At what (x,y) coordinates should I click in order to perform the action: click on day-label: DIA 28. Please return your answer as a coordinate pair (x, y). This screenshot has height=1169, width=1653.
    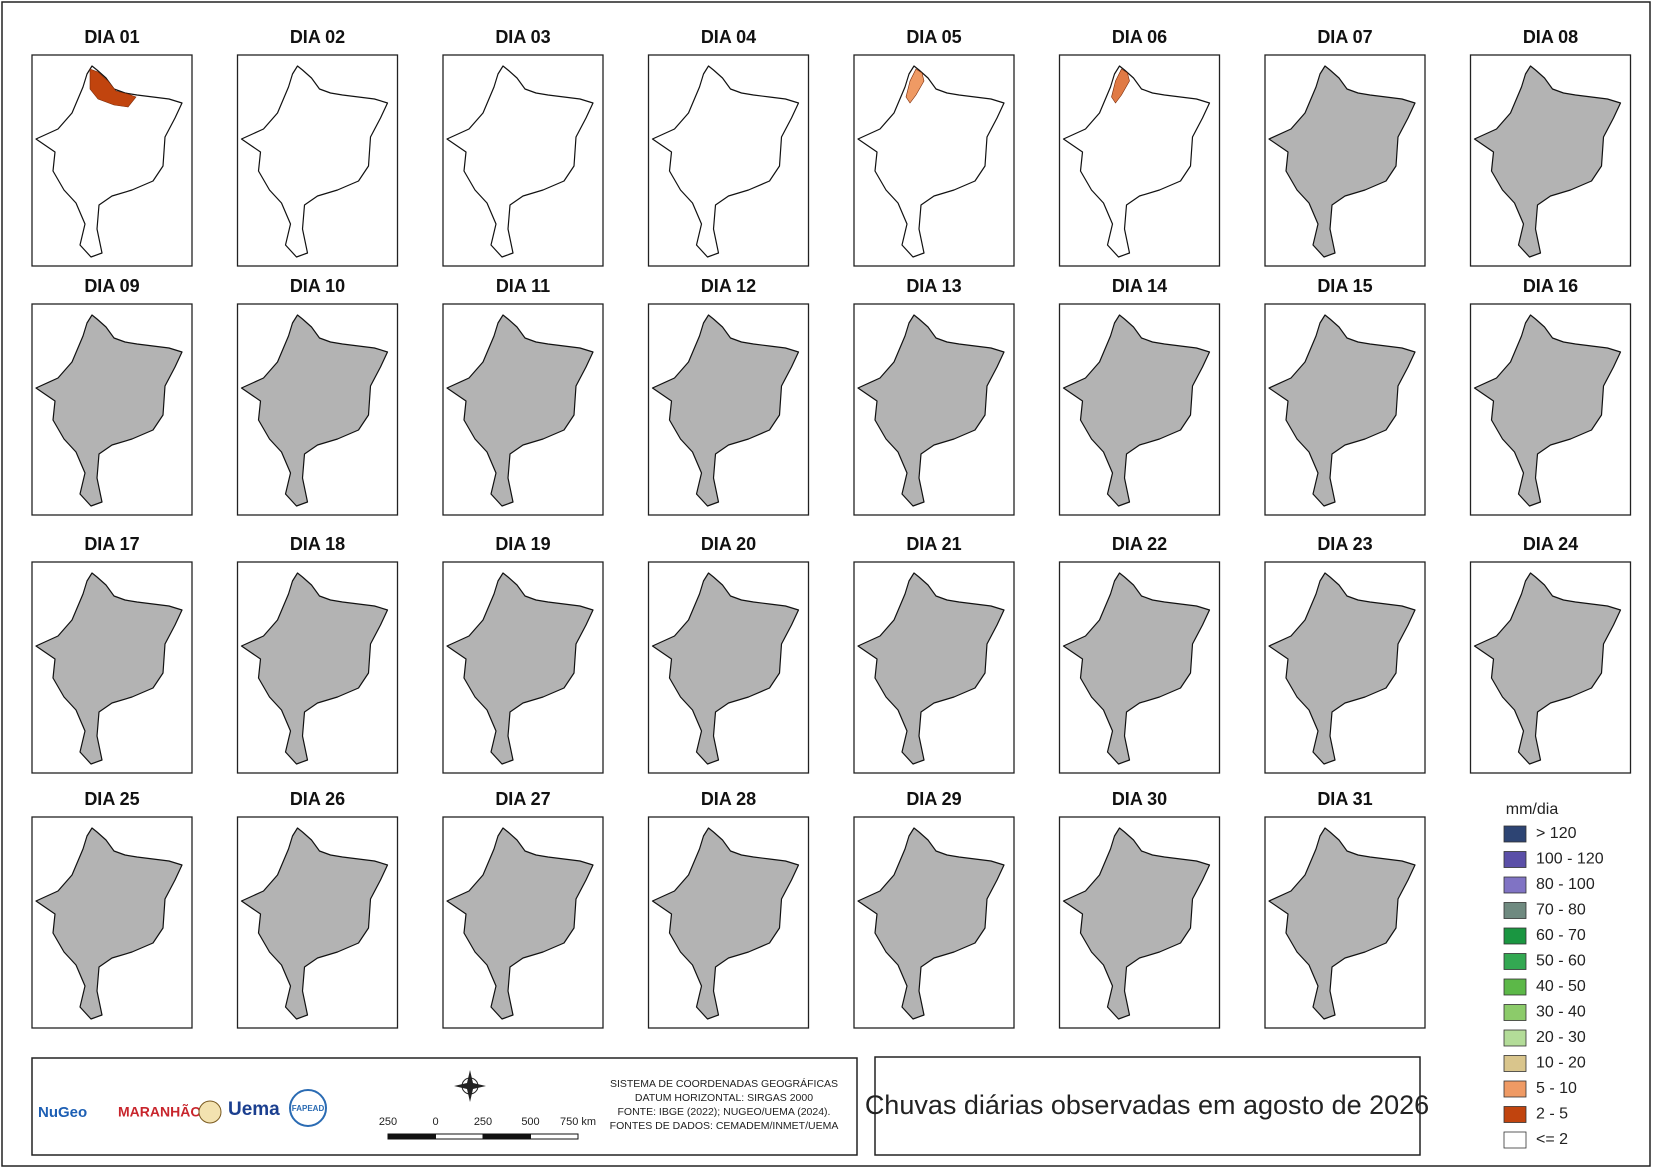
    Looking at the image, I should click on (728, 799).